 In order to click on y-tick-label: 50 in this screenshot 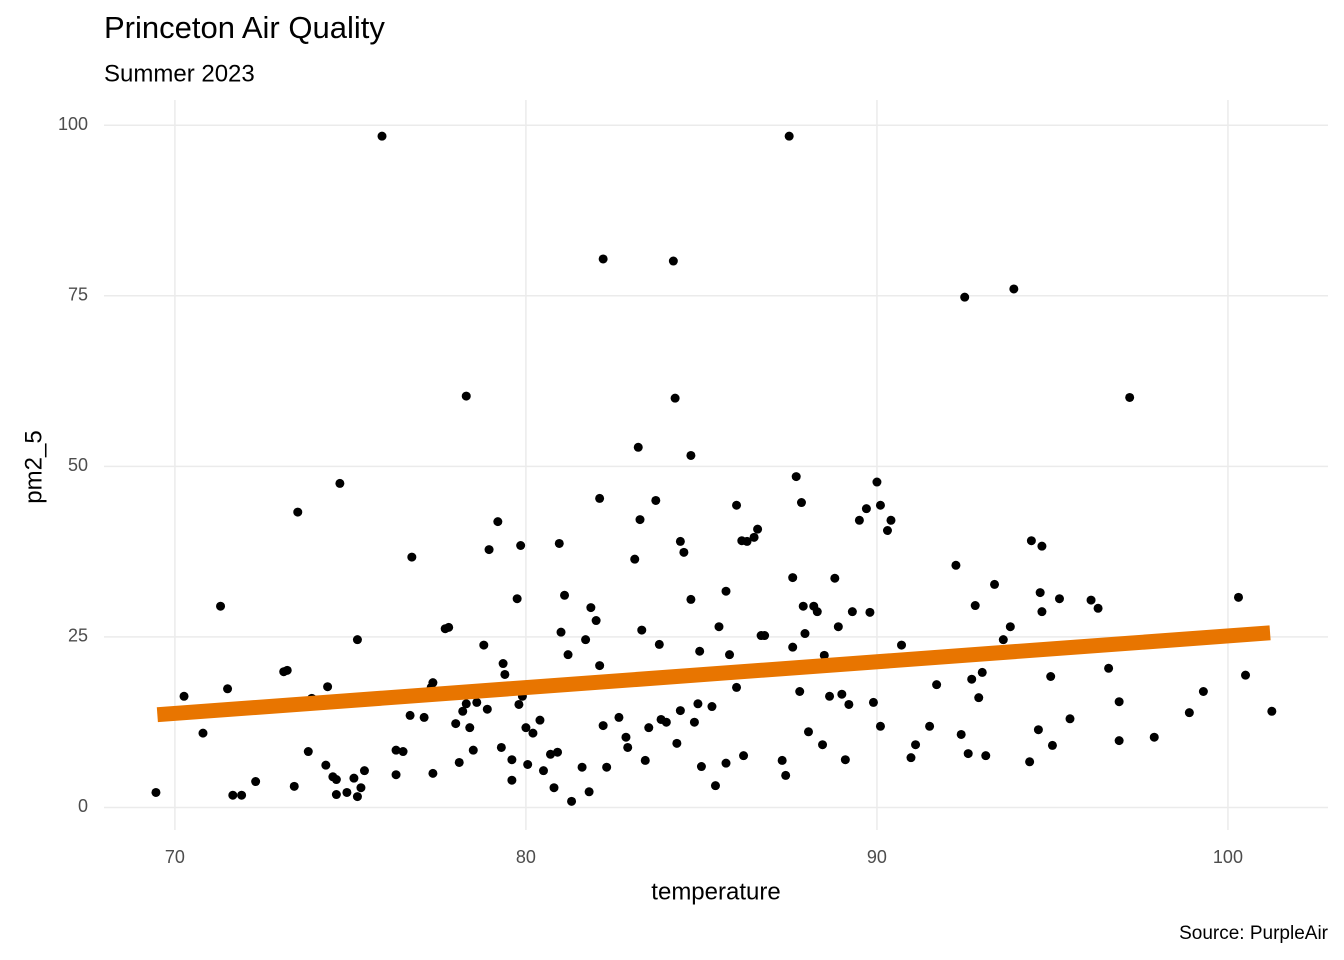, I will do `click(78, 465)`.